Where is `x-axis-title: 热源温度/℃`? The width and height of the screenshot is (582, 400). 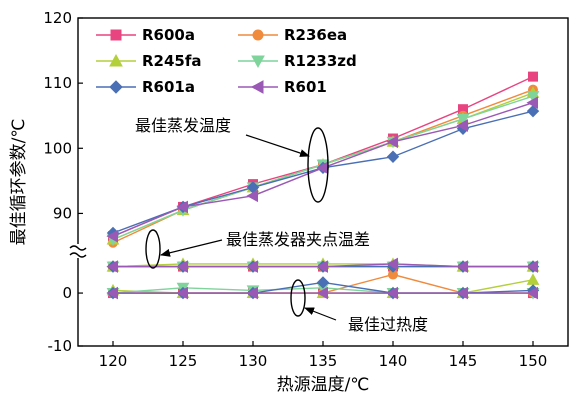 x-axis-title: 热源温度/℃ is located at coordinates (323, 385).